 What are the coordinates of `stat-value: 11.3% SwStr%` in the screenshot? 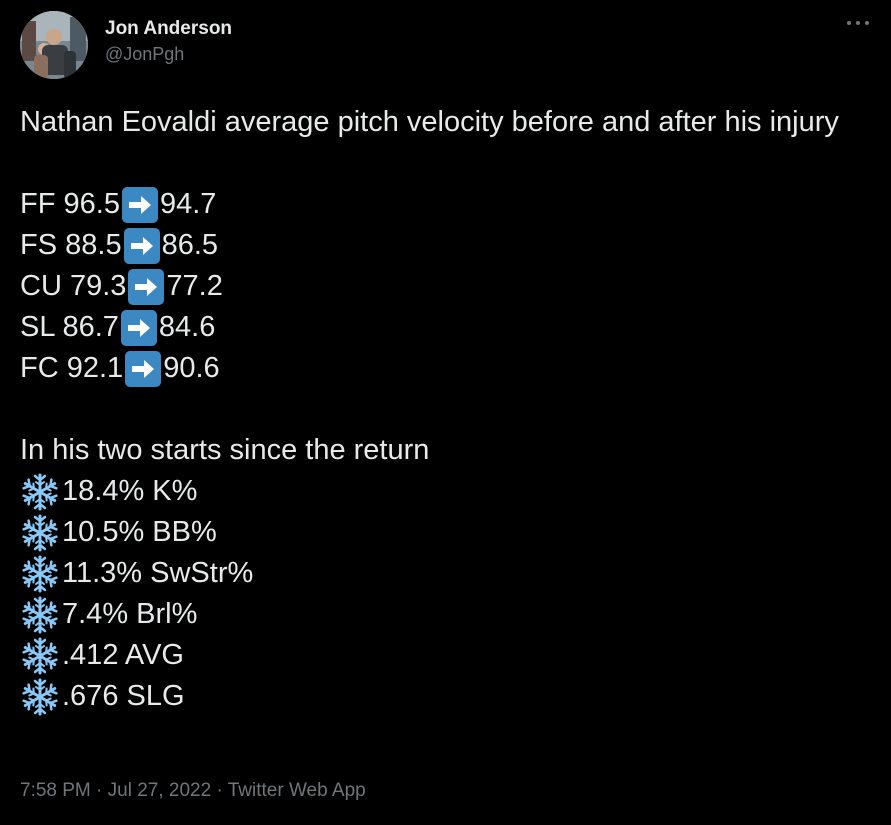 It's located at (158, 573).